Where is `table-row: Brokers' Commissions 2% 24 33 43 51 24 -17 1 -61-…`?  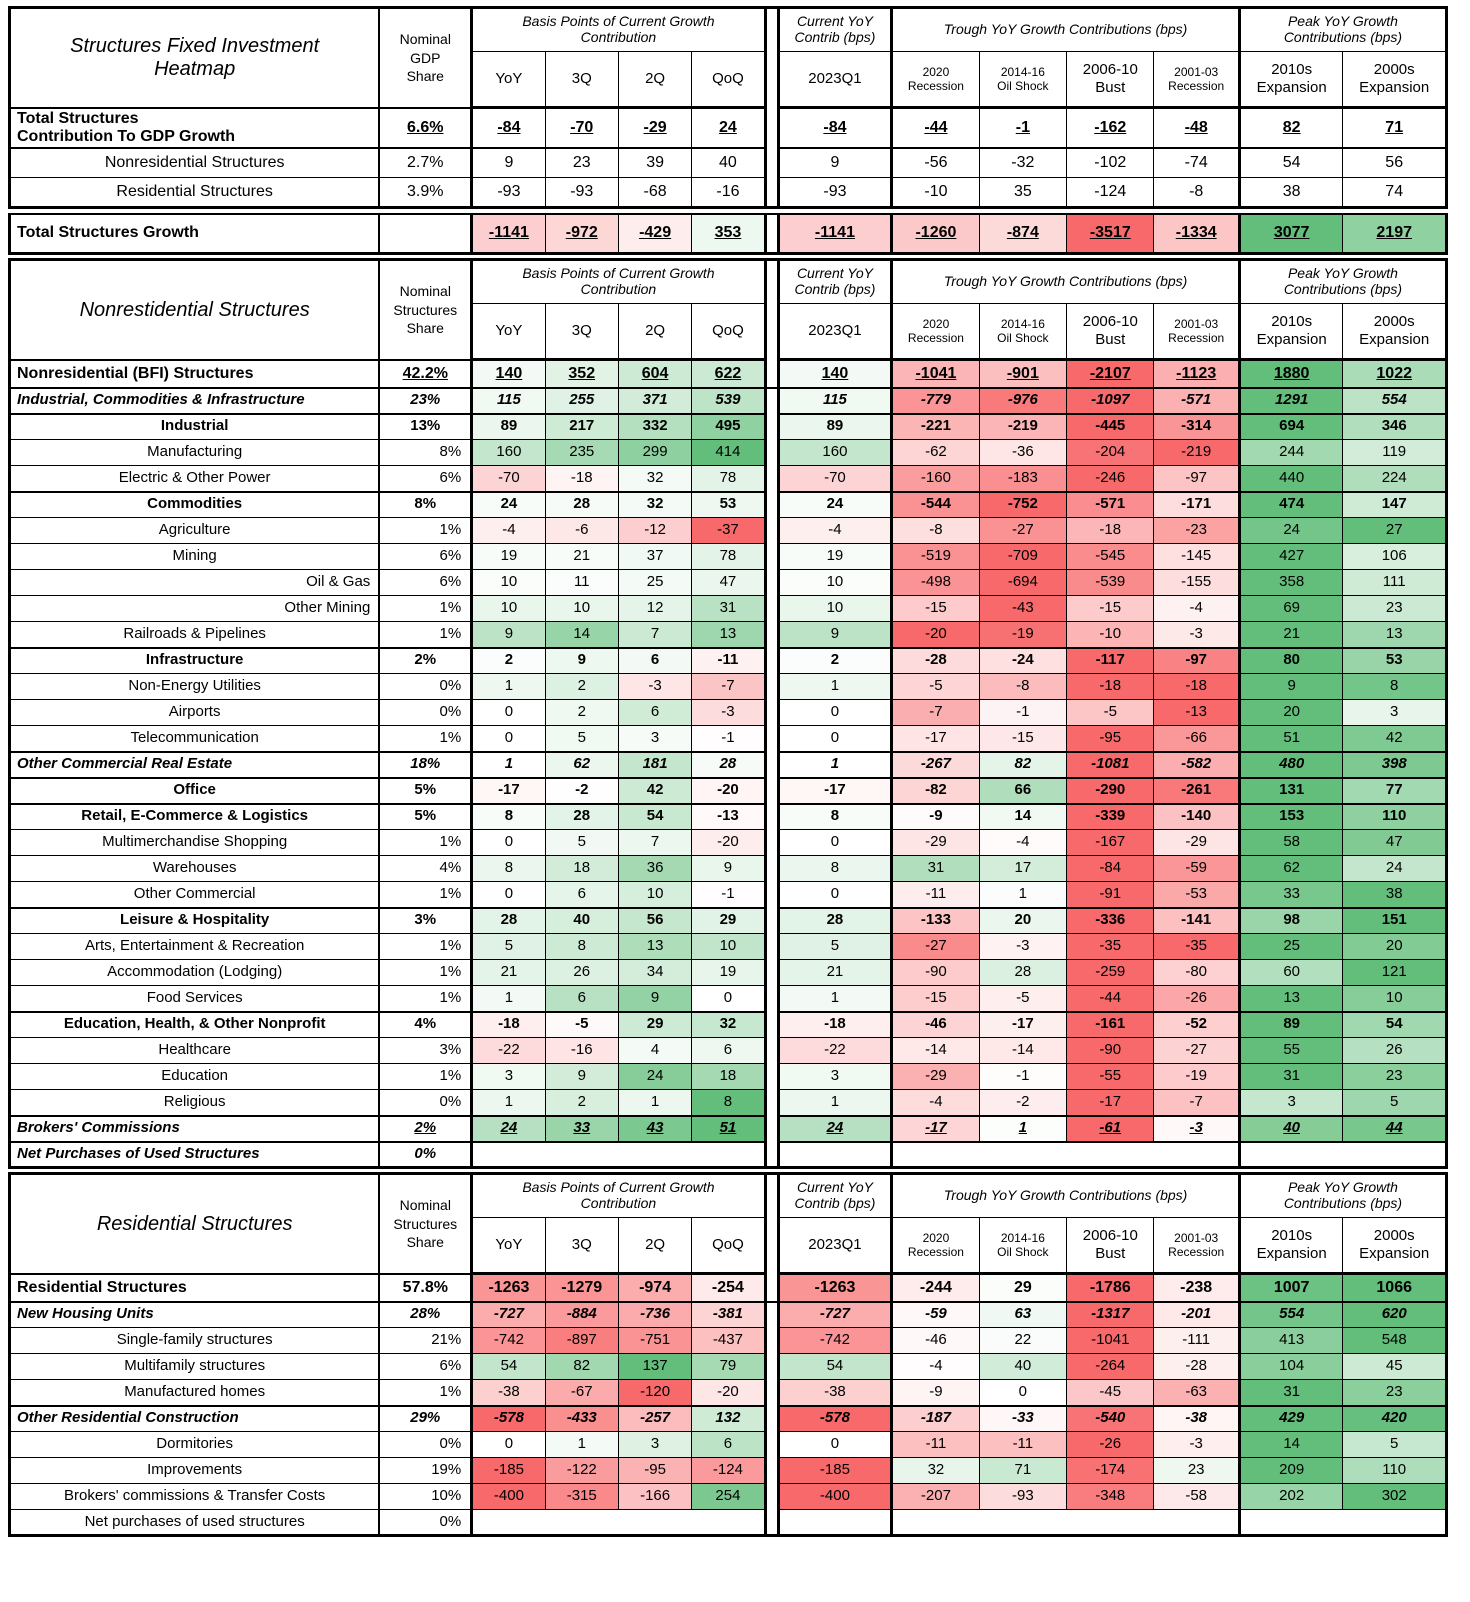
table-row: Brokers' Commissions 2% 24 33 43 51 24 -17 1 -61-… is located at coordinates (728, 1128).